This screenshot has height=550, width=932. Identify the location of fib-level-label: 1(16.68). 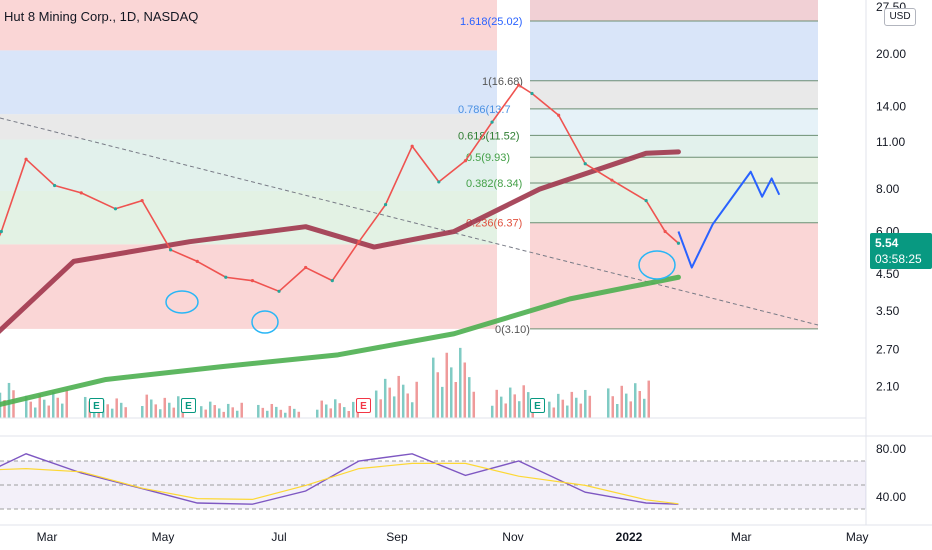
(502, 82).